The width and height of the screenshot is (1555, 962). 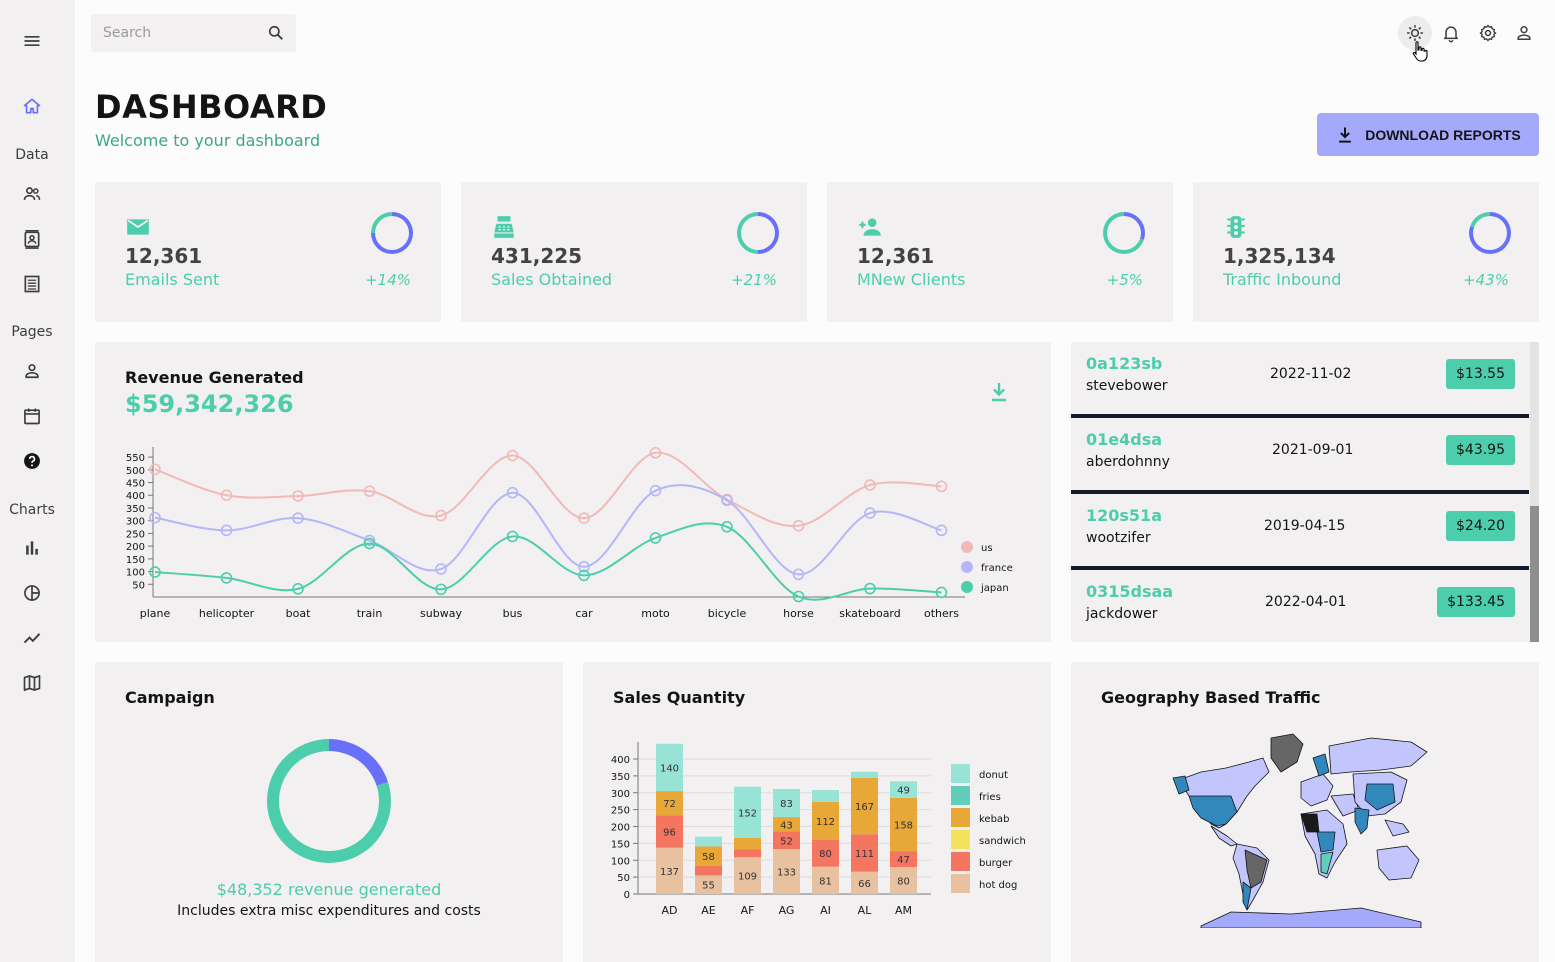 What do you see at coordinates (135, 509) in the screenshot?
I see `y-tick-label: 350` at bounding box center [135, 509].